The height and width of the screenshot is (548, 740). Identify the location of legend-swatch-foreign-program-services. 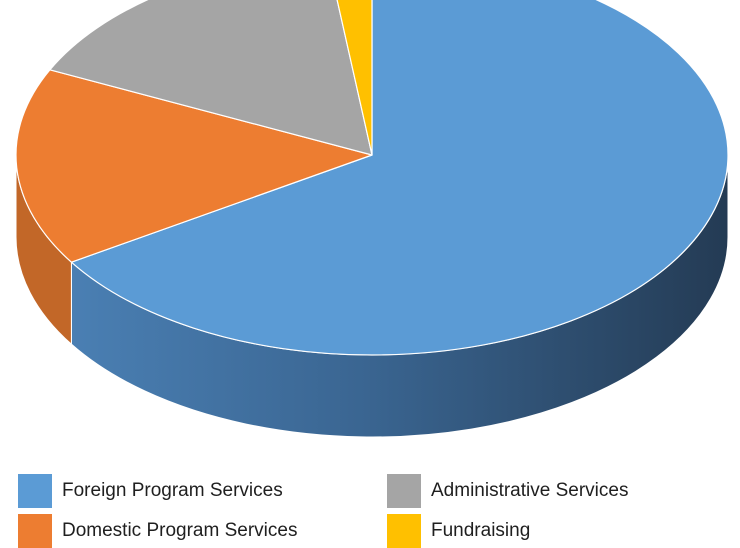
(35, 491).